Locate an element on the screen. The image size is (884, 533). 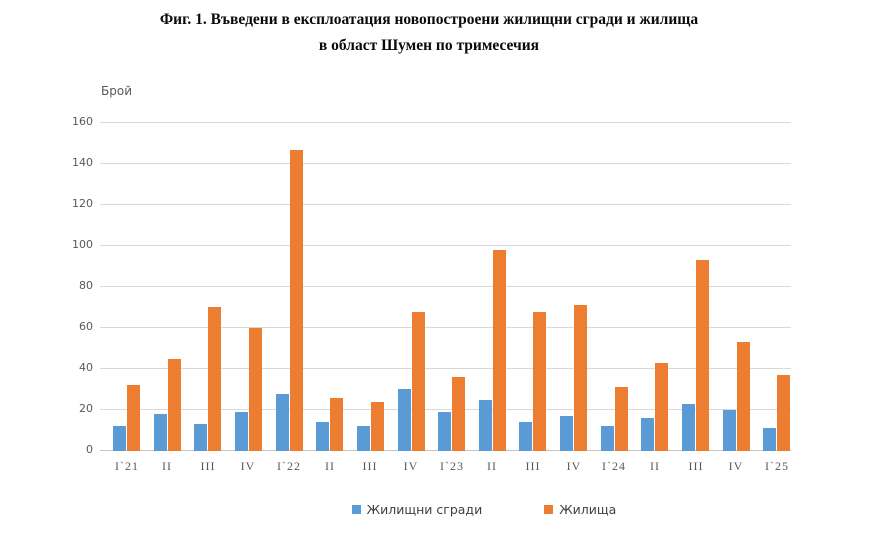
x-tick-label-4: I`22 is located at coordinates (289, 466).